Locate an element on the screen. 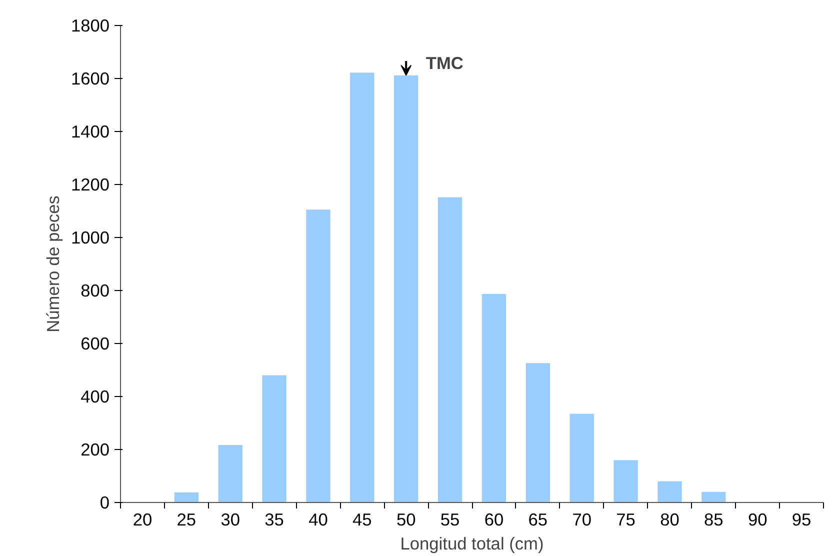 The width and height of the screenshot is (833, 556). x-tick-label: 85 is located at coordinates (714, 520).